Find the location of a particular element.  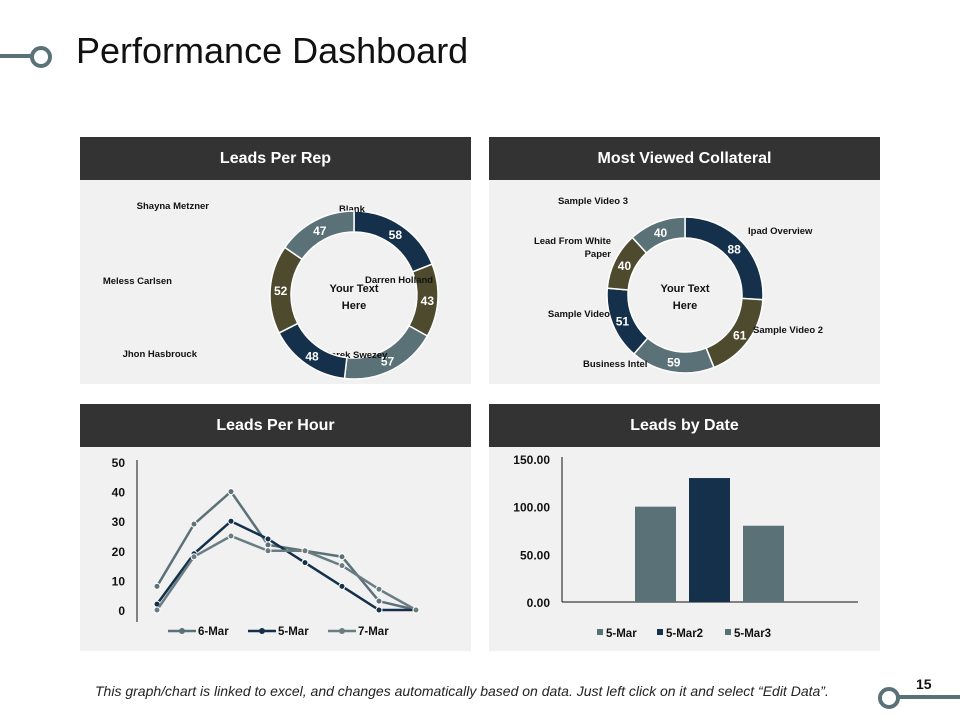

bar-y-tick-label: 150.00 is located at coordinates (531, 460).